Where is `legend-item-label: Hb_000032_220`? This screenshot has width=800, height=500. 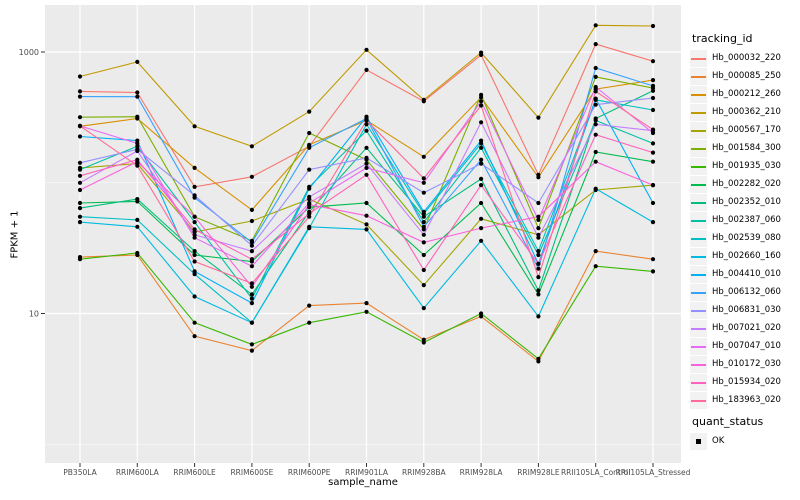 legend-item-label: Hb_000032_220 is located at coordinates (746, 58).